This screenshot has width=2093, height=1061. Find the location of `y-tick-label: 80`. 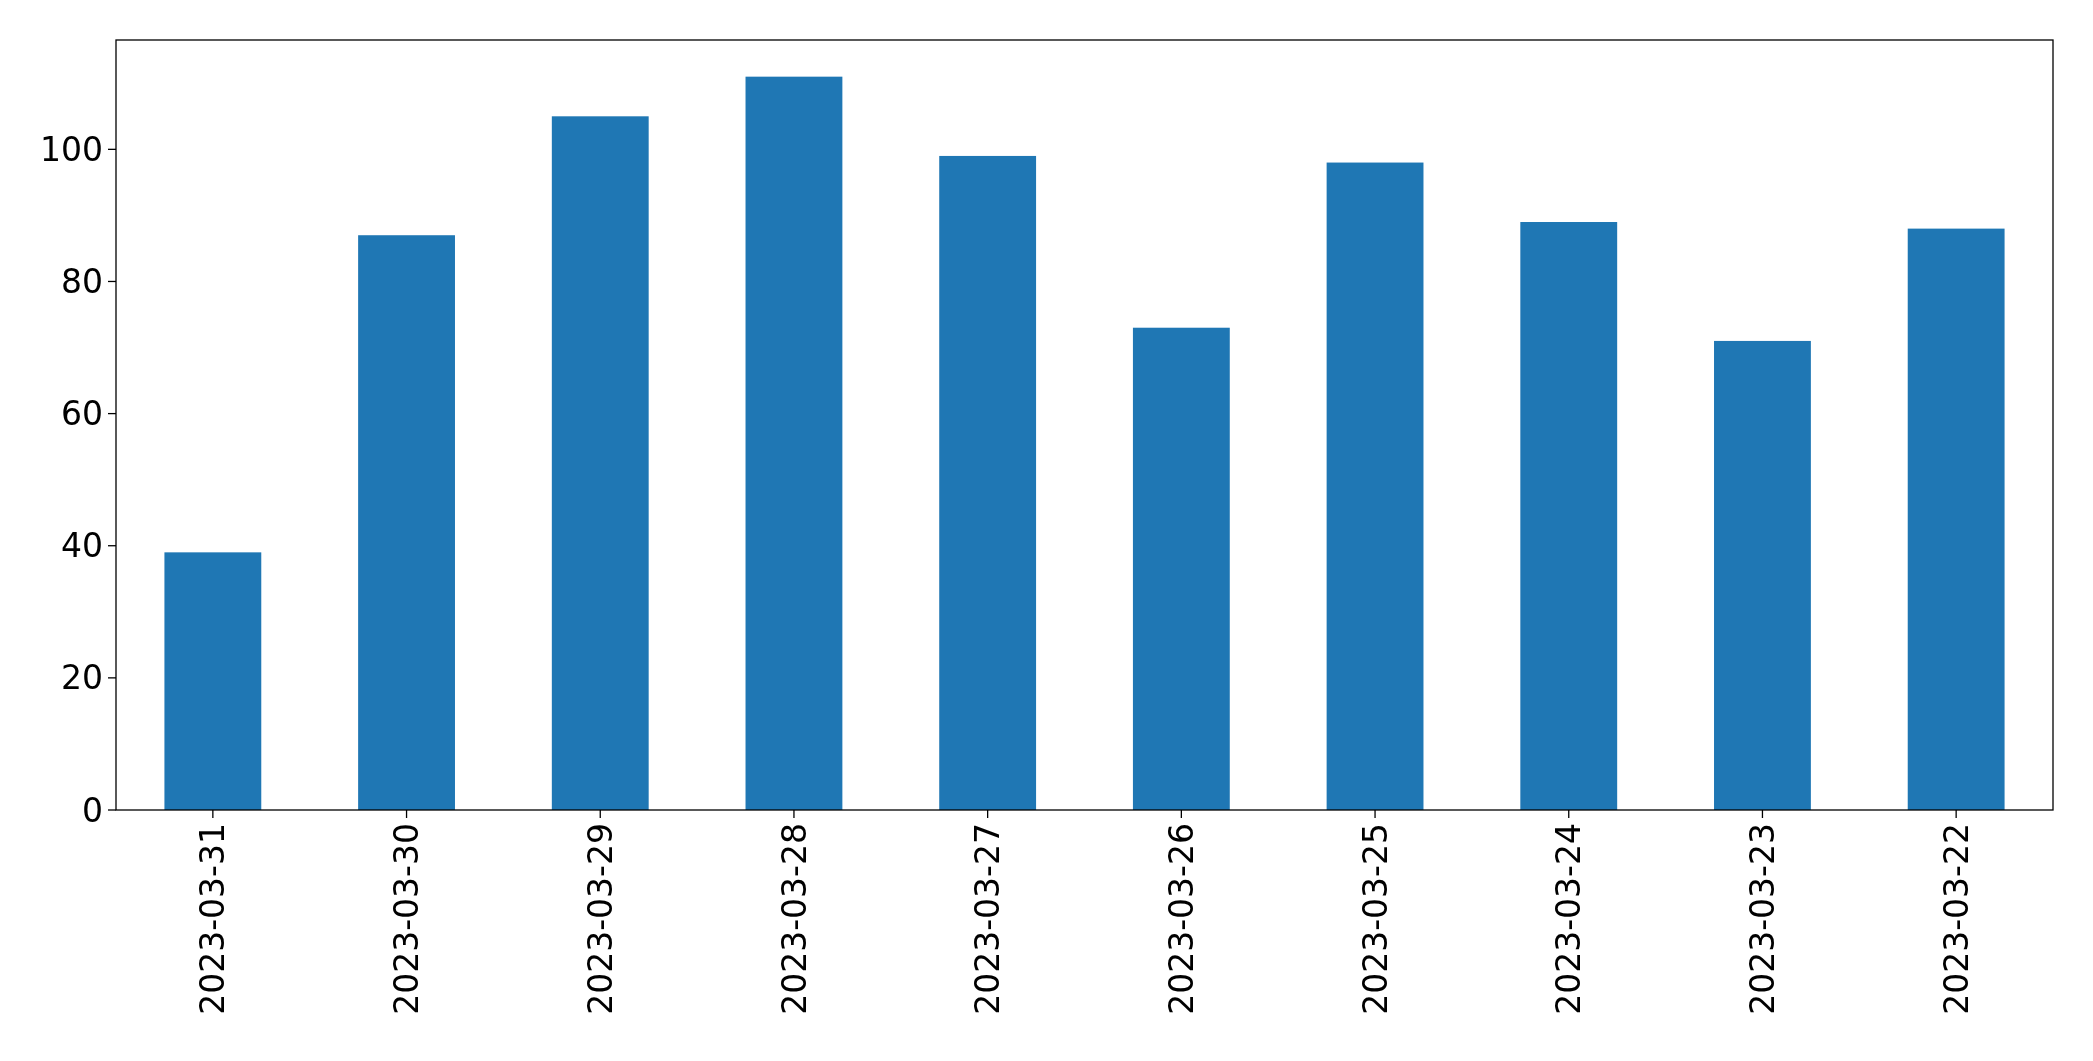

y-tick-label: 80 is located at coordinates (82, 282).